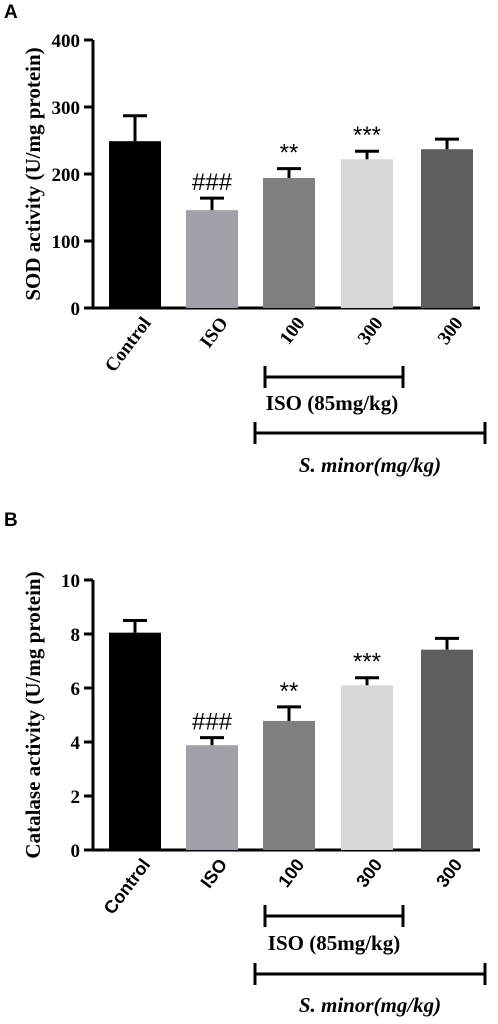 This screenshot has width=498, height=1024. What do you see at coordinates (70, 581) in the screenshot?
I see `y-tick-label: 10` at bounding box center [70, 581].